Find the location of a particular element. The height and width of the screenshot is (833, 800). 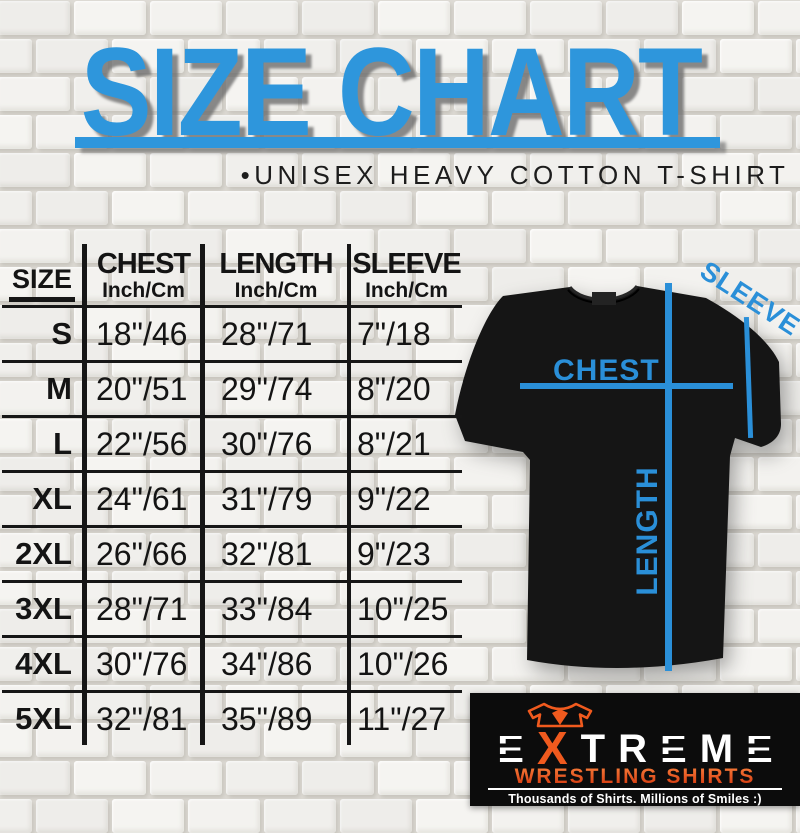

chest-value: 22"/56 is located at coordinates (141, 442).